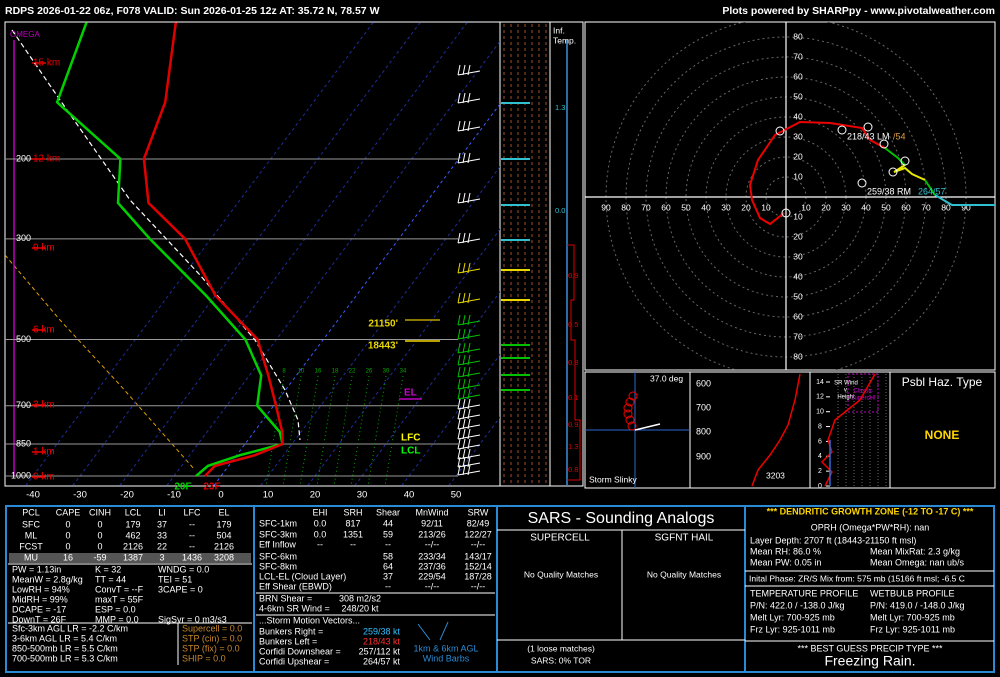 Image resolution: width=1000 pixels, height=677 pixels. I want to click on supercell-label: Supercell, so click(862, 399).